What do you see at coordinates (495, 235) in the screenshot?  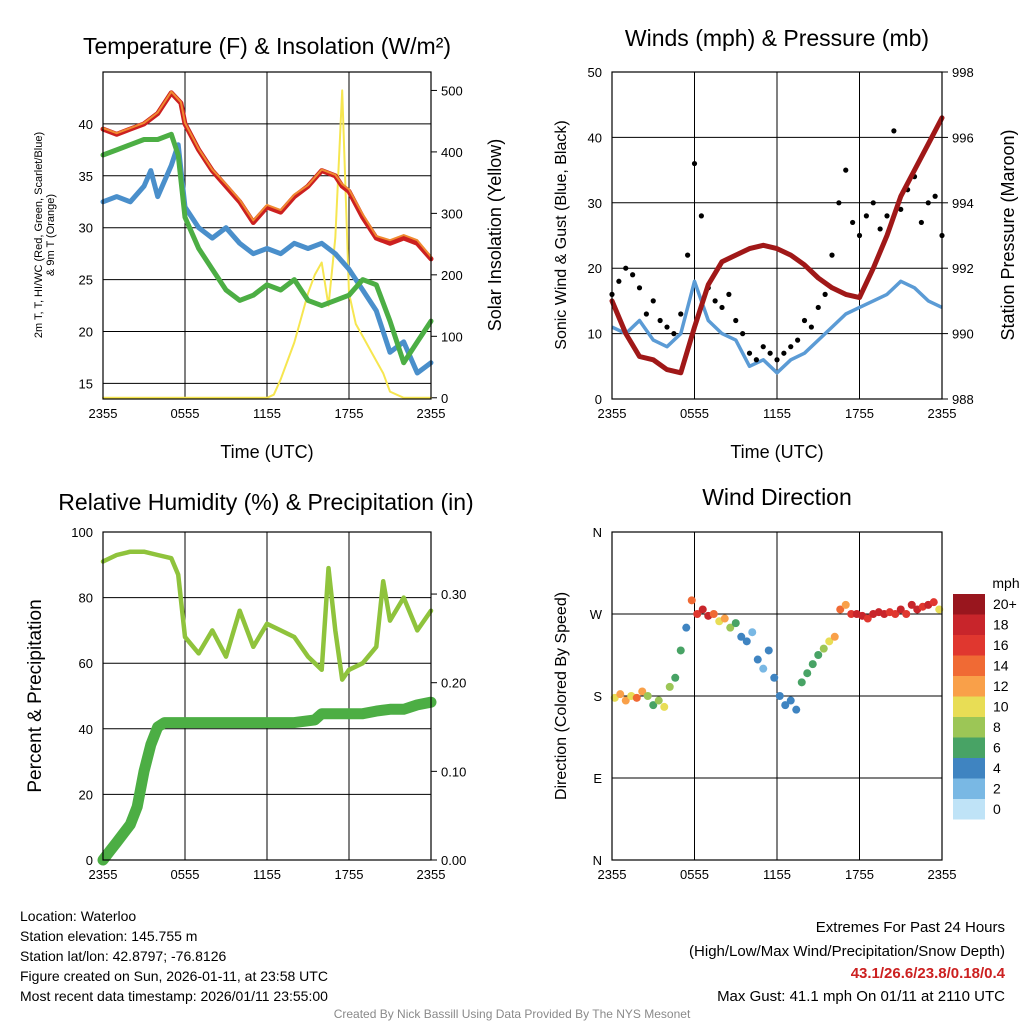 I see `y2-axis-label: Solar Insolation (Yellow)` at bounding box center [495, 235].